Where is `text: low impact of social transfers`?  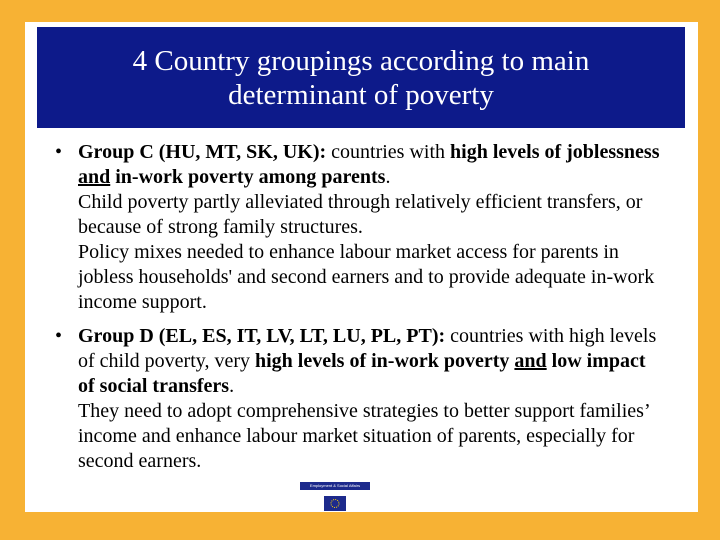
text: low impact of social transfers is located at coordinates (362, 373).